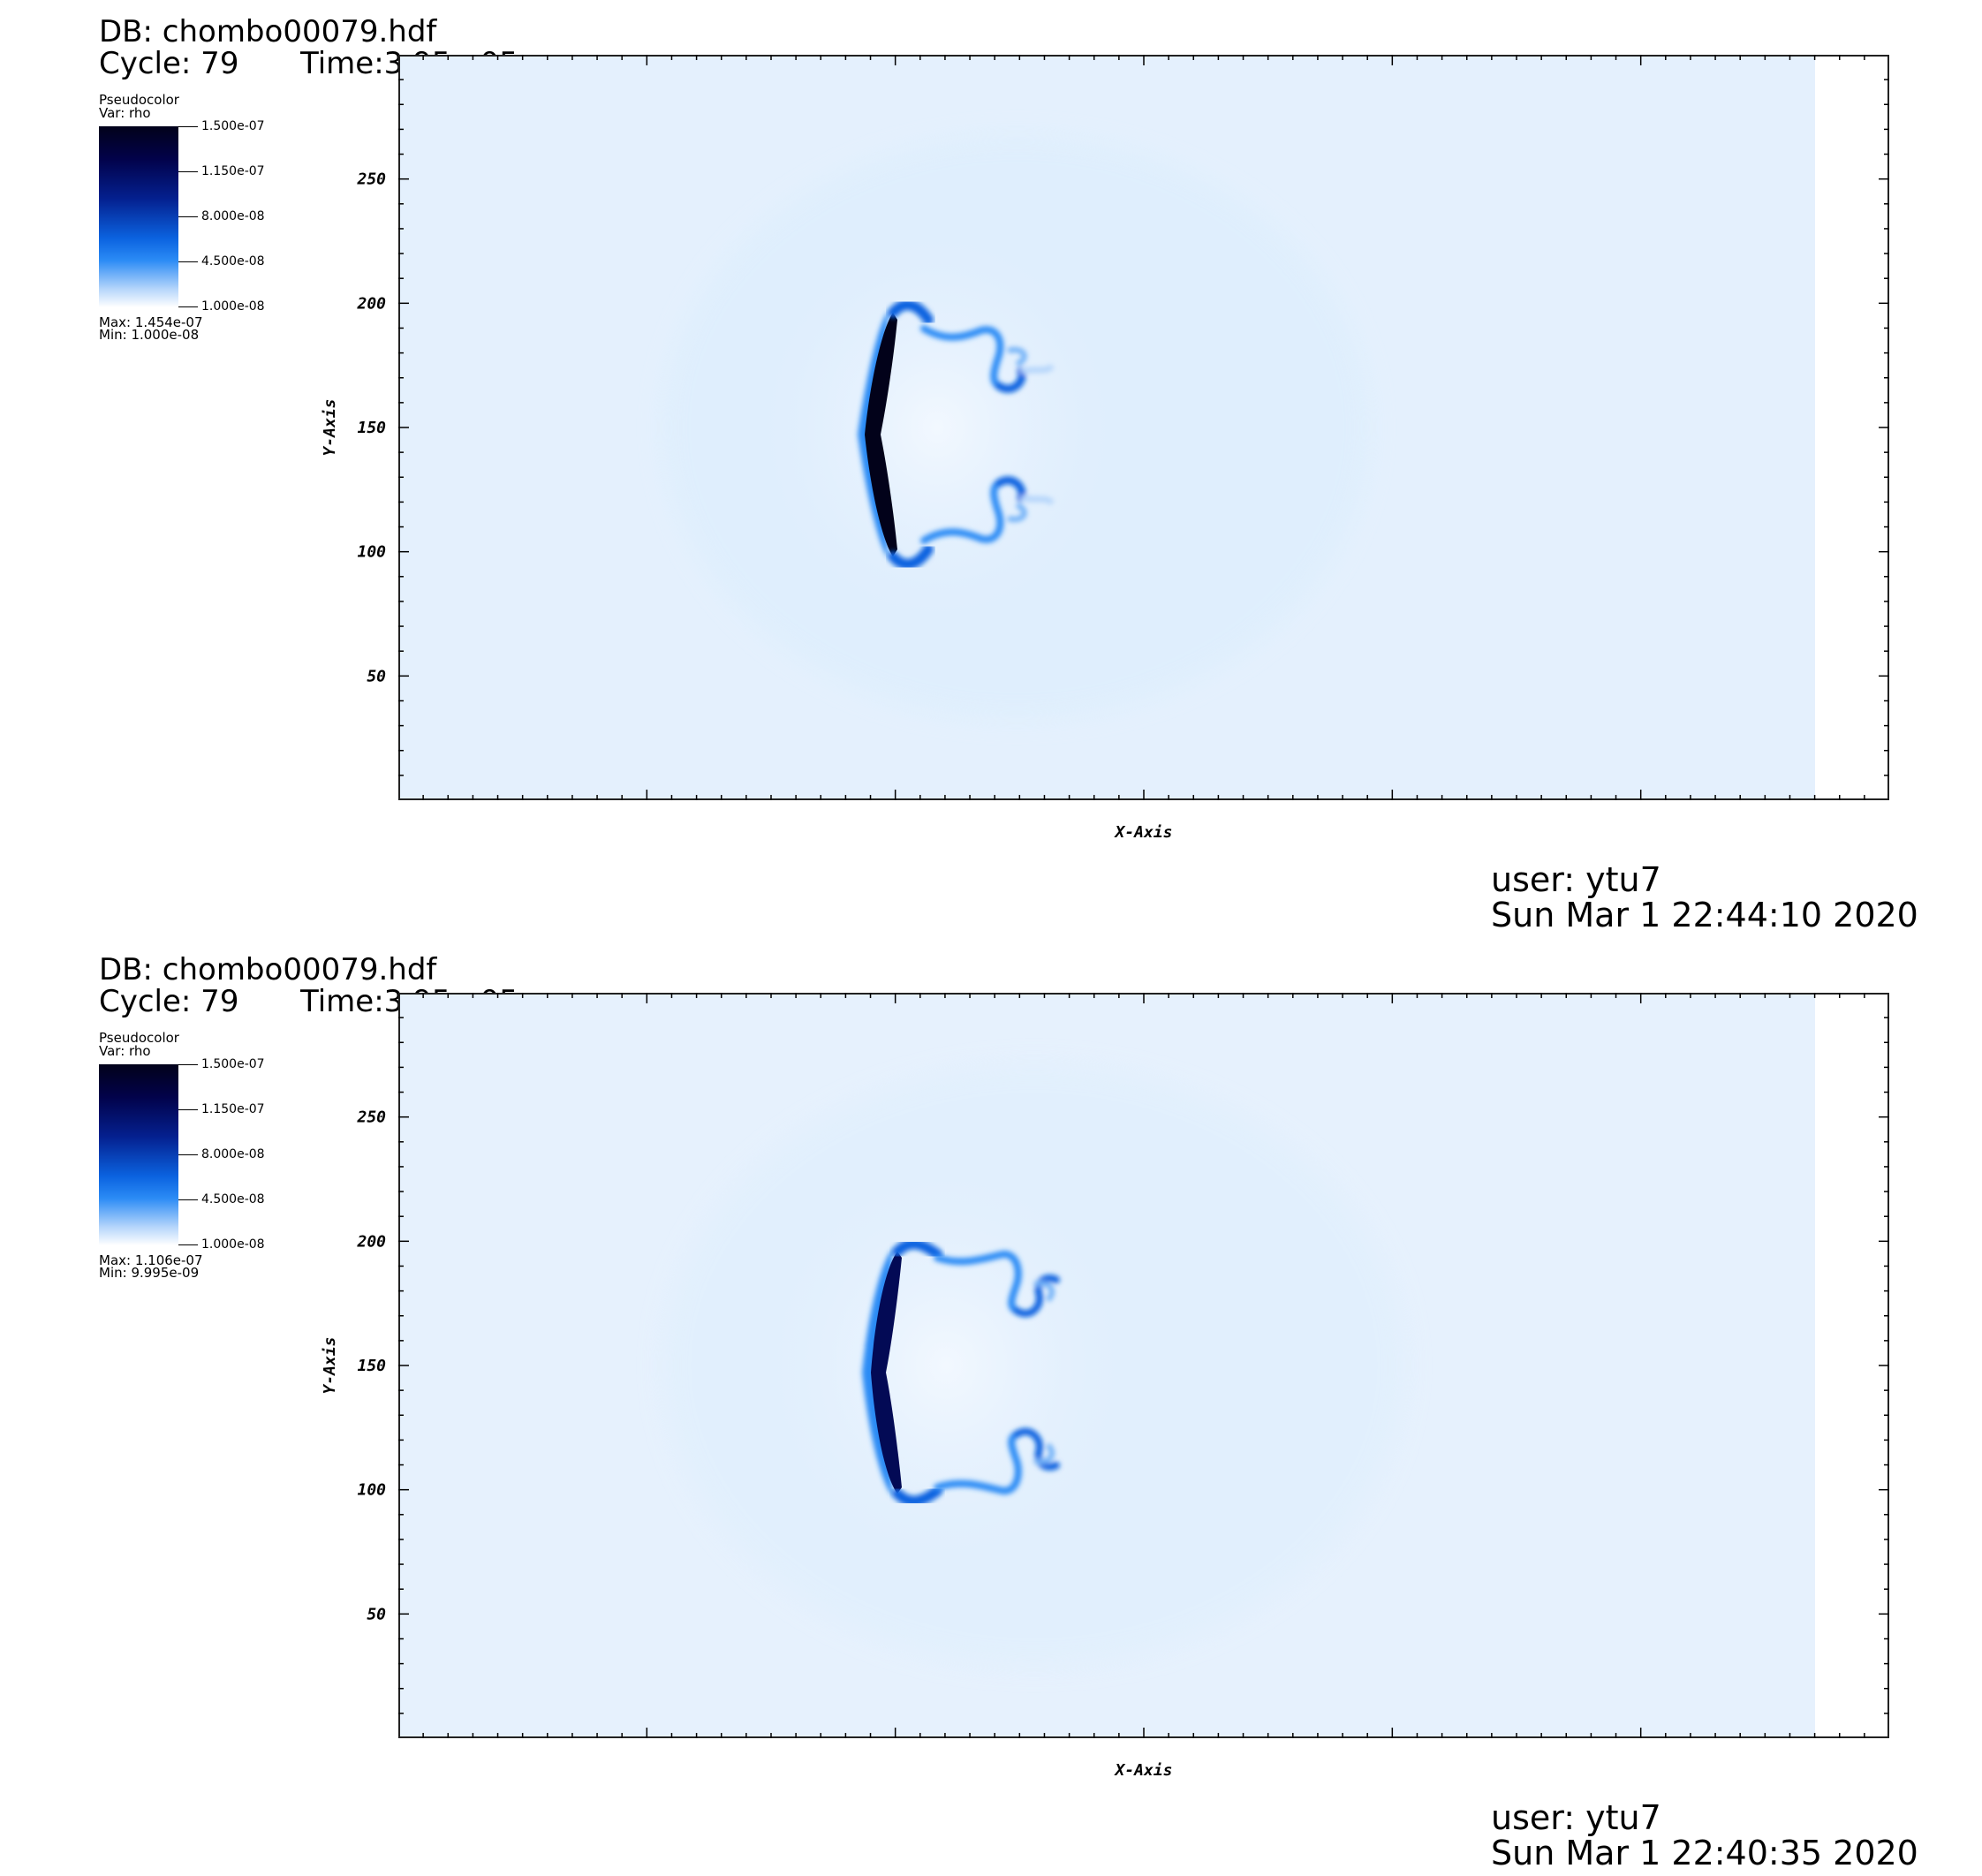 The height and width of the screenshot is (1876, 1982). What do you see at coordinates (149, 335) in the screenshot?
I see `legend-min: Min: 1.000e-08` at bounding box center [149, 335].